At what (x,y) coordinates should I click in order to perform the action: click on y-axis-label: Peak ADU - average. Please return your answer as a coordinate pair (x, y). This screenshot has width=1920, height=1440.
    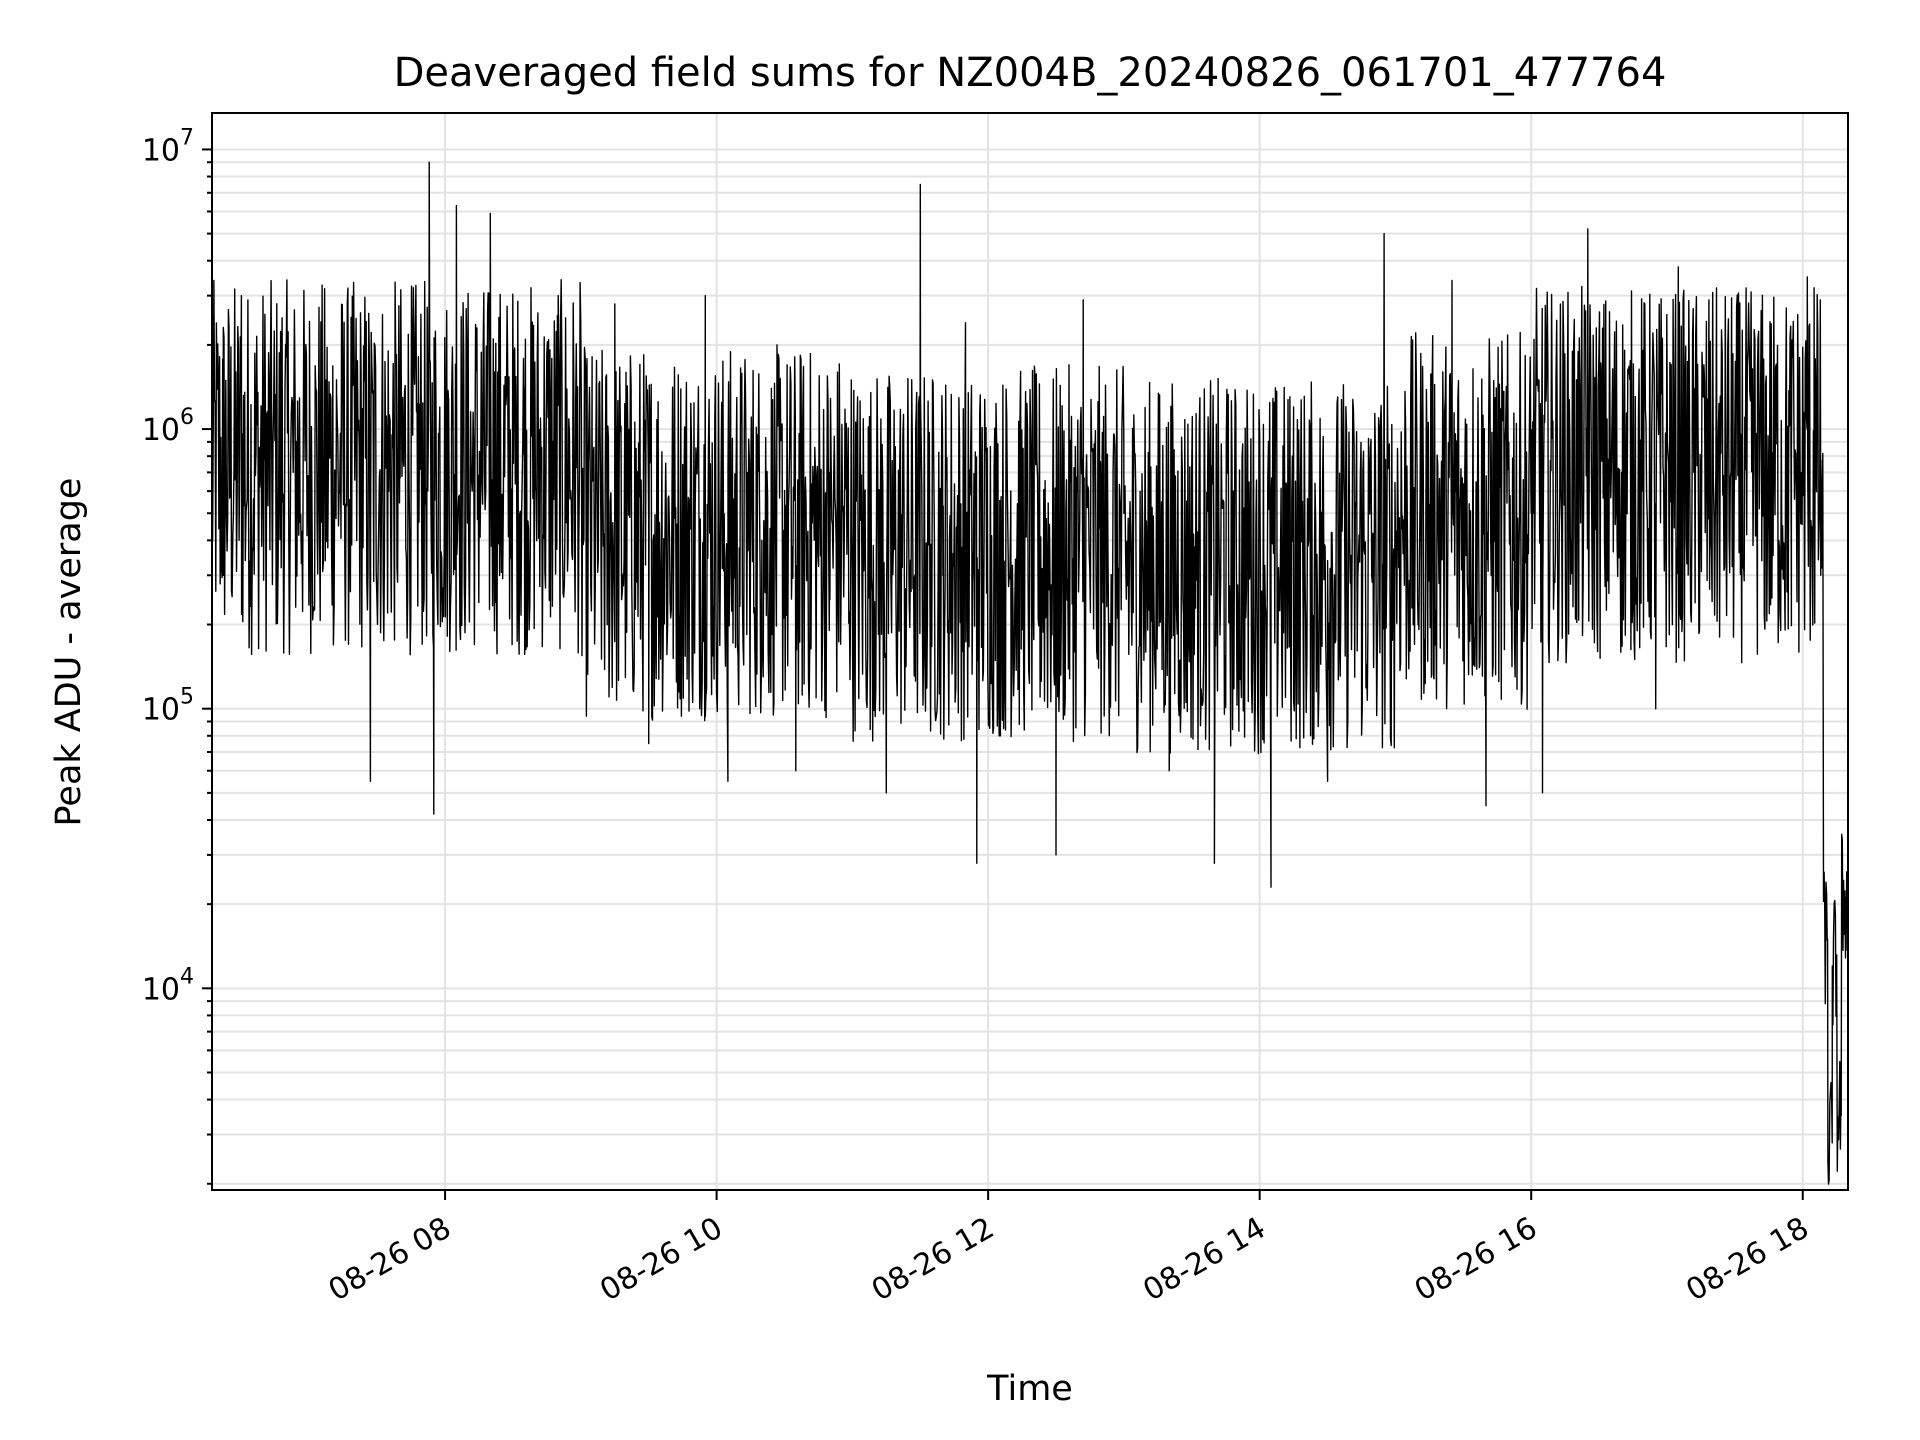
    Looking at the image, I should click on (69, 652).